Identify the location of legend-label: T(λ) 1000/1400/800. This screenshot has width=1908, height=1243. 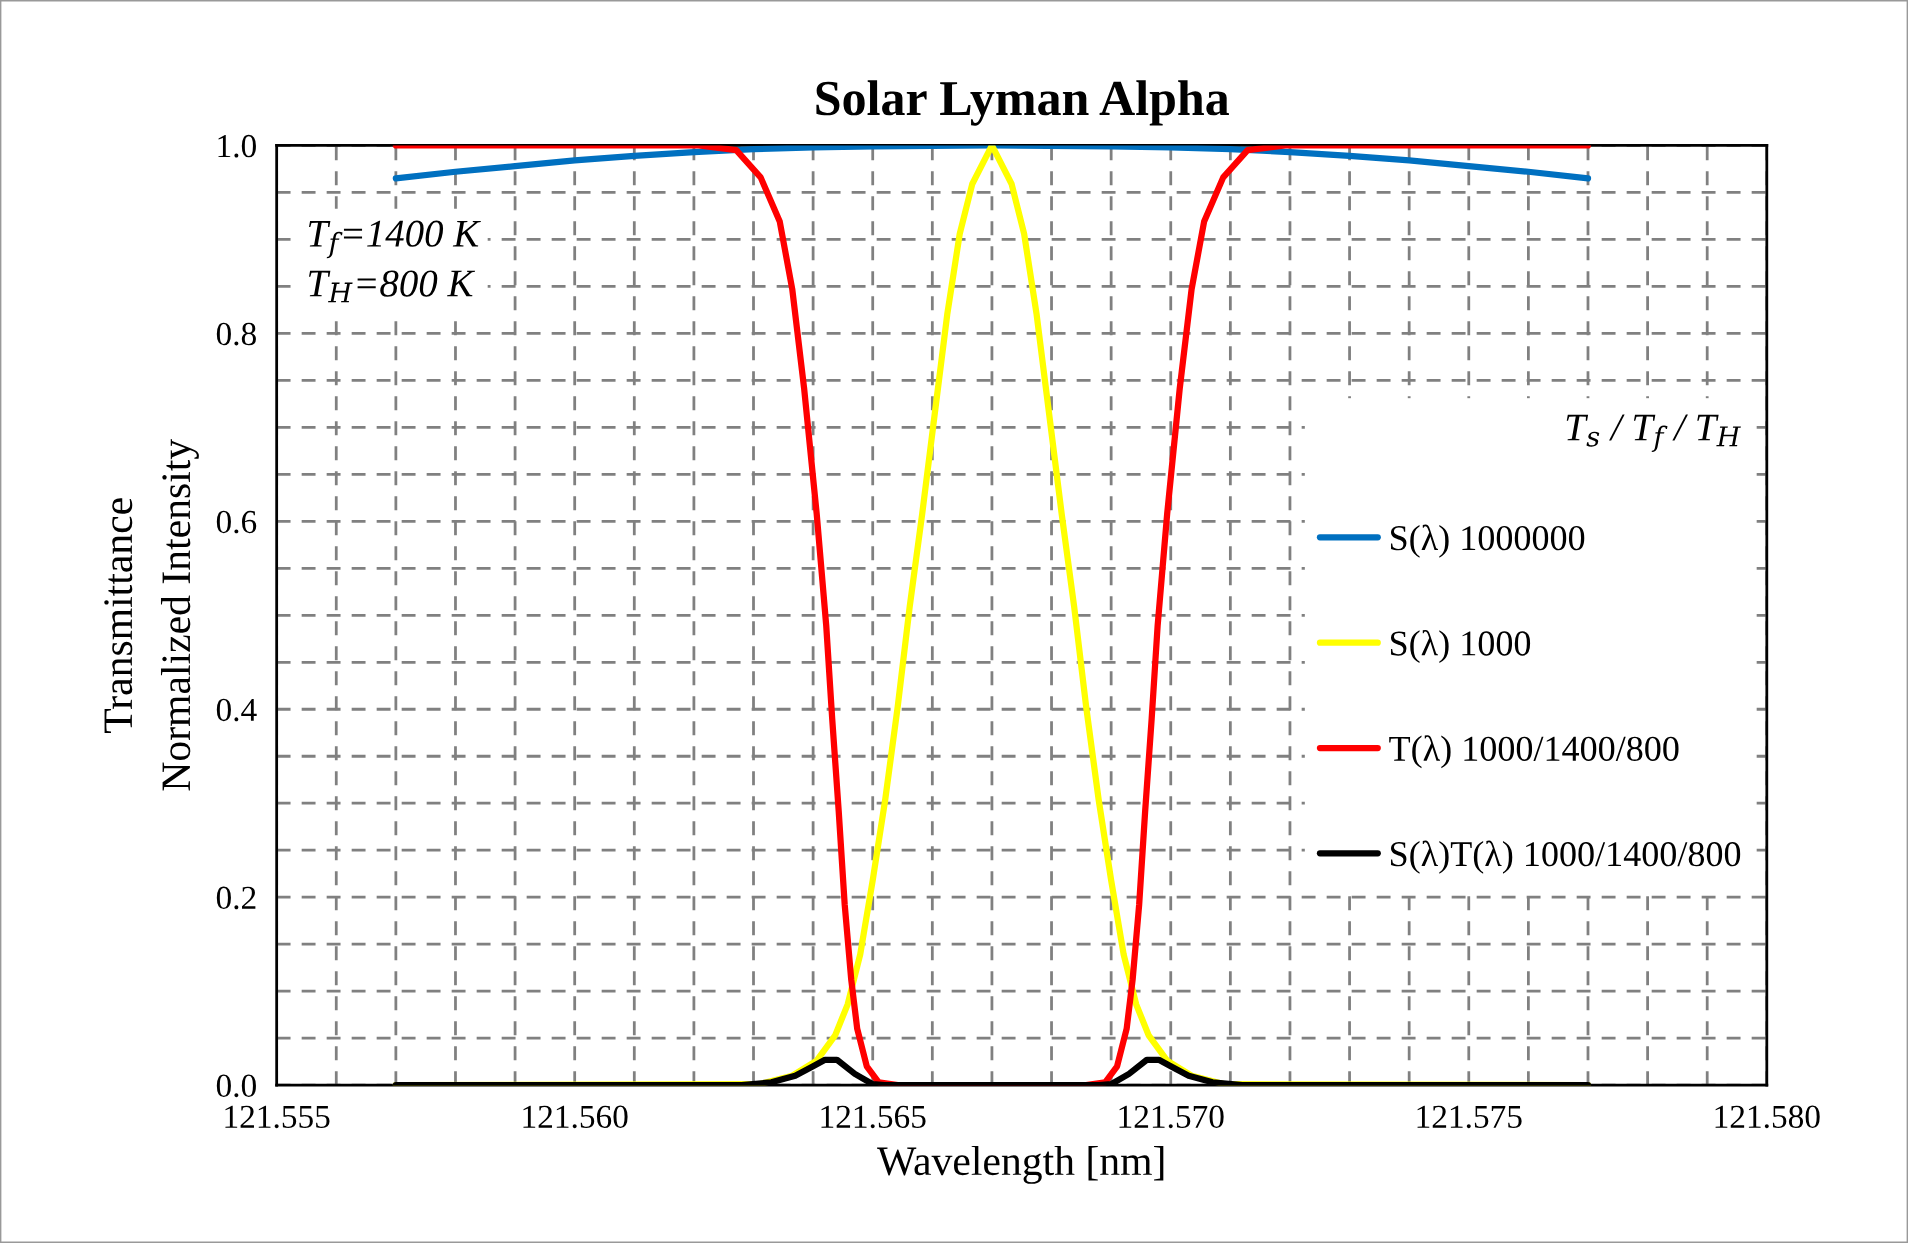
(1534, 752).